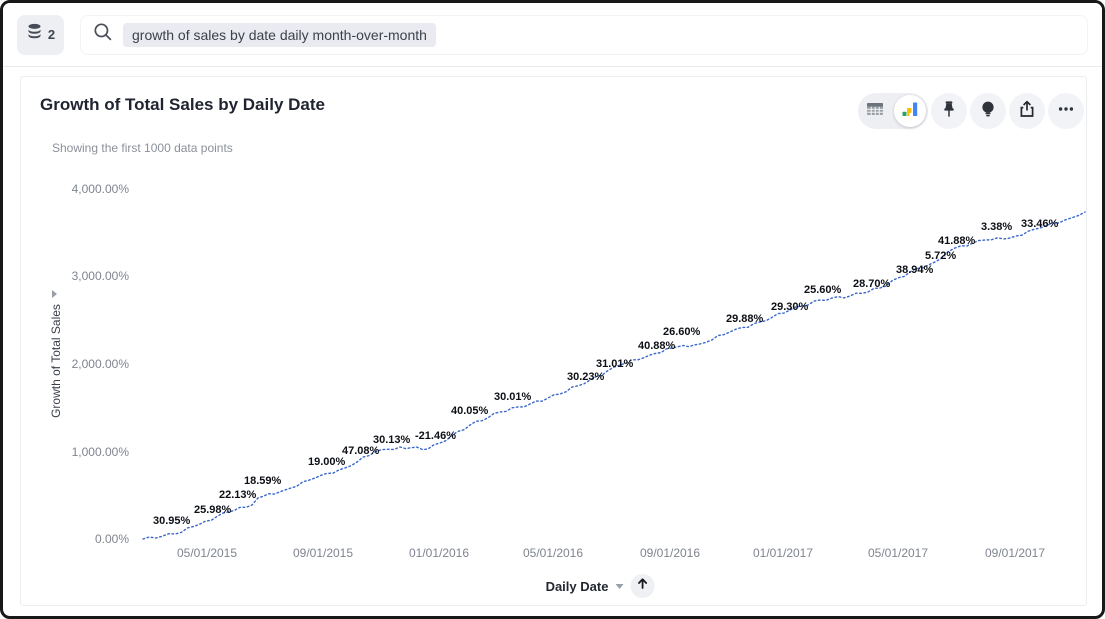  I want to click on more-actions-button, so click(1066, 111).